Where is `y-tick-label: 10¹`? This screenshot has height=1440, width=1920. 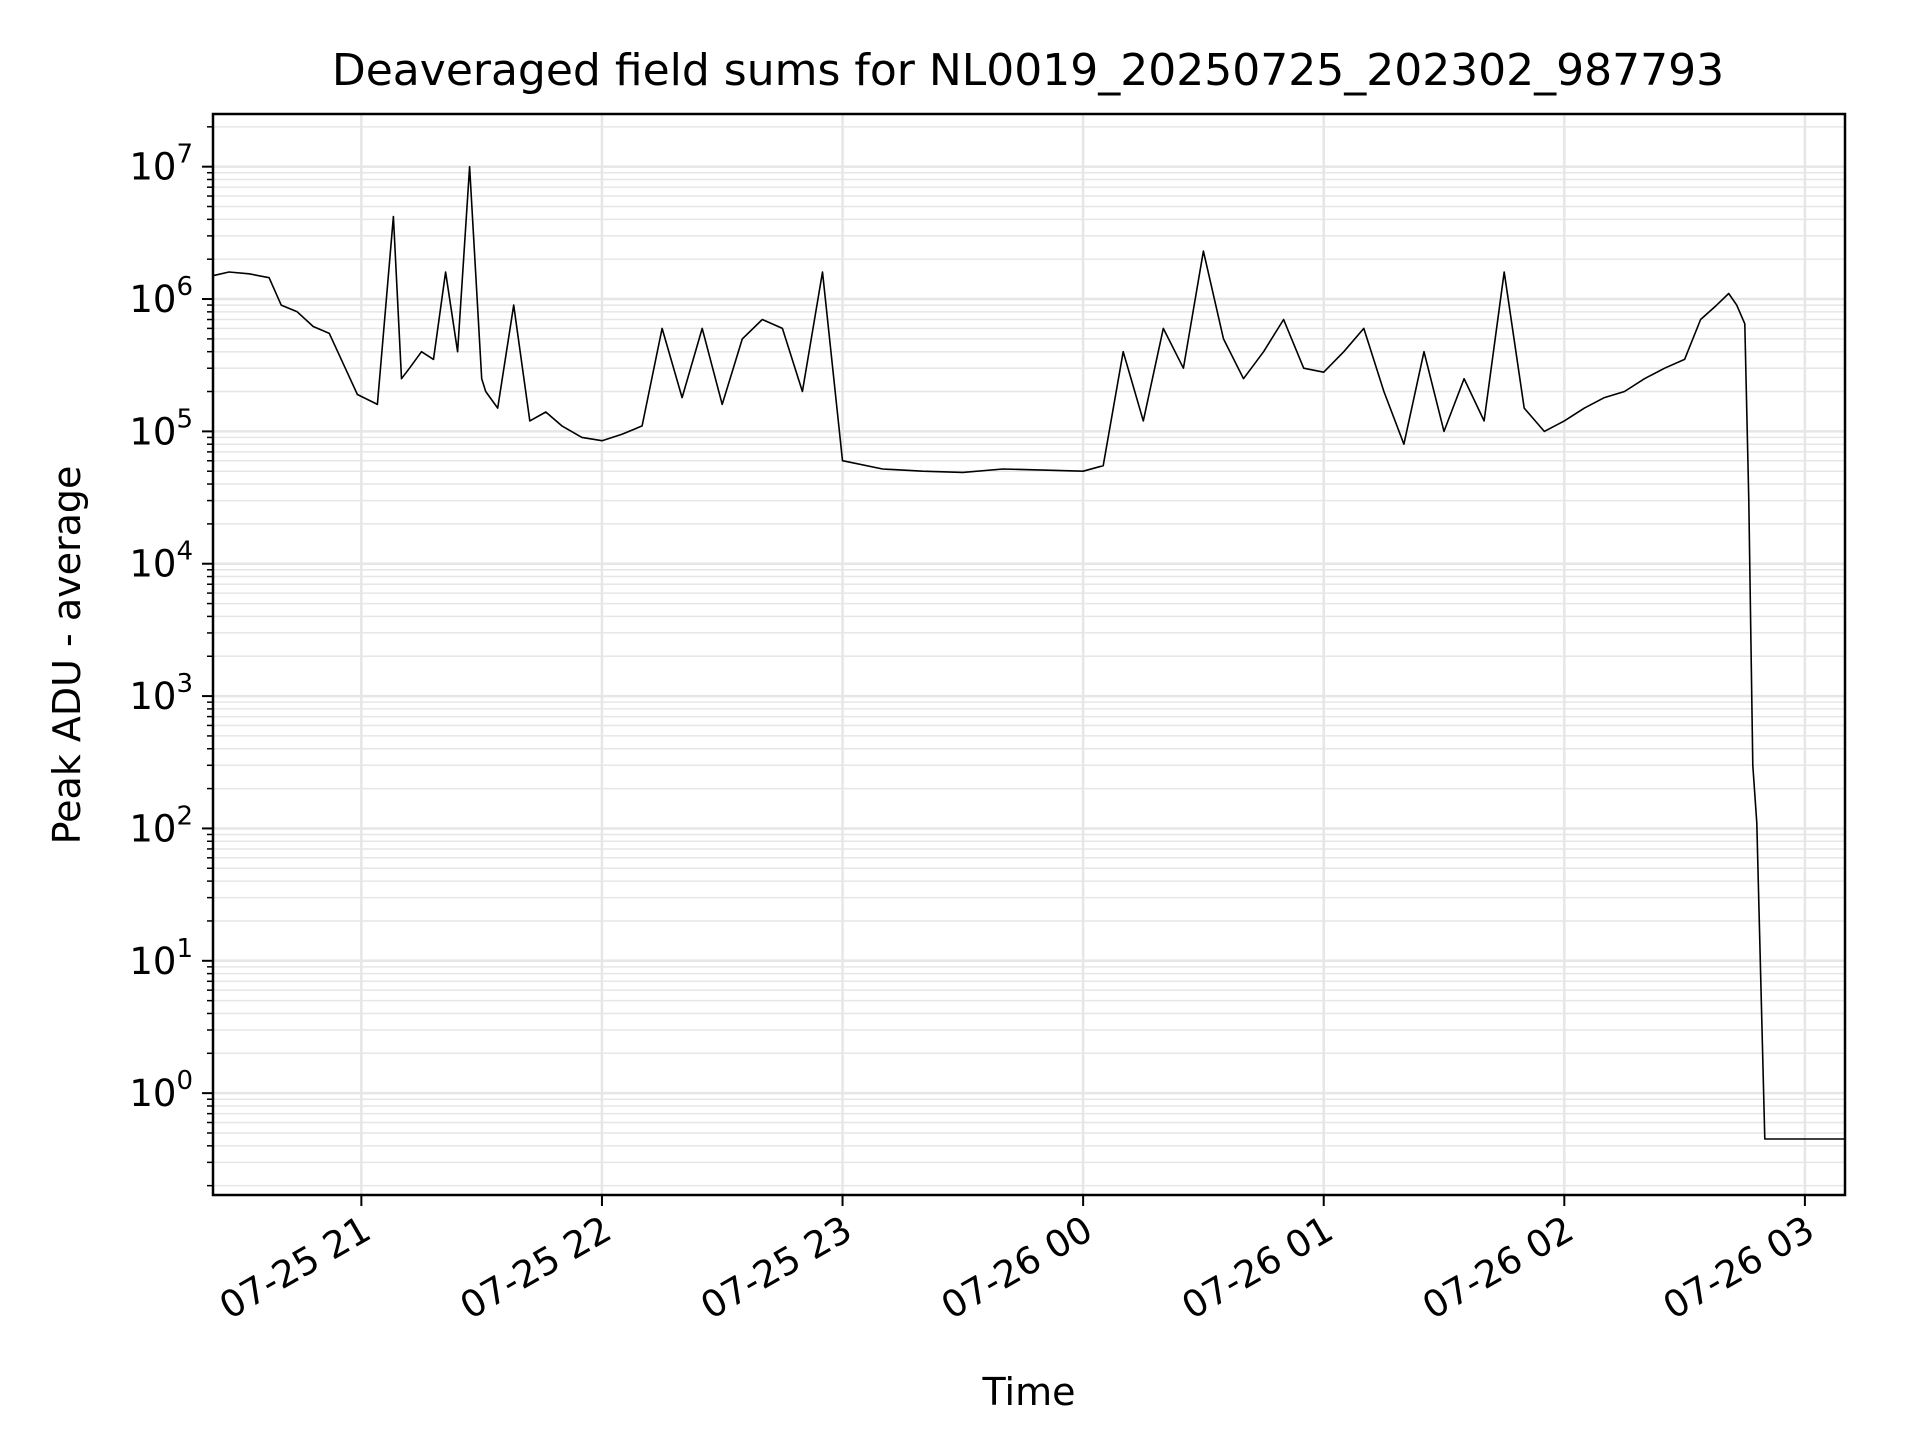 y-tick-label: 10¹ is located at coordinates (161, 958).